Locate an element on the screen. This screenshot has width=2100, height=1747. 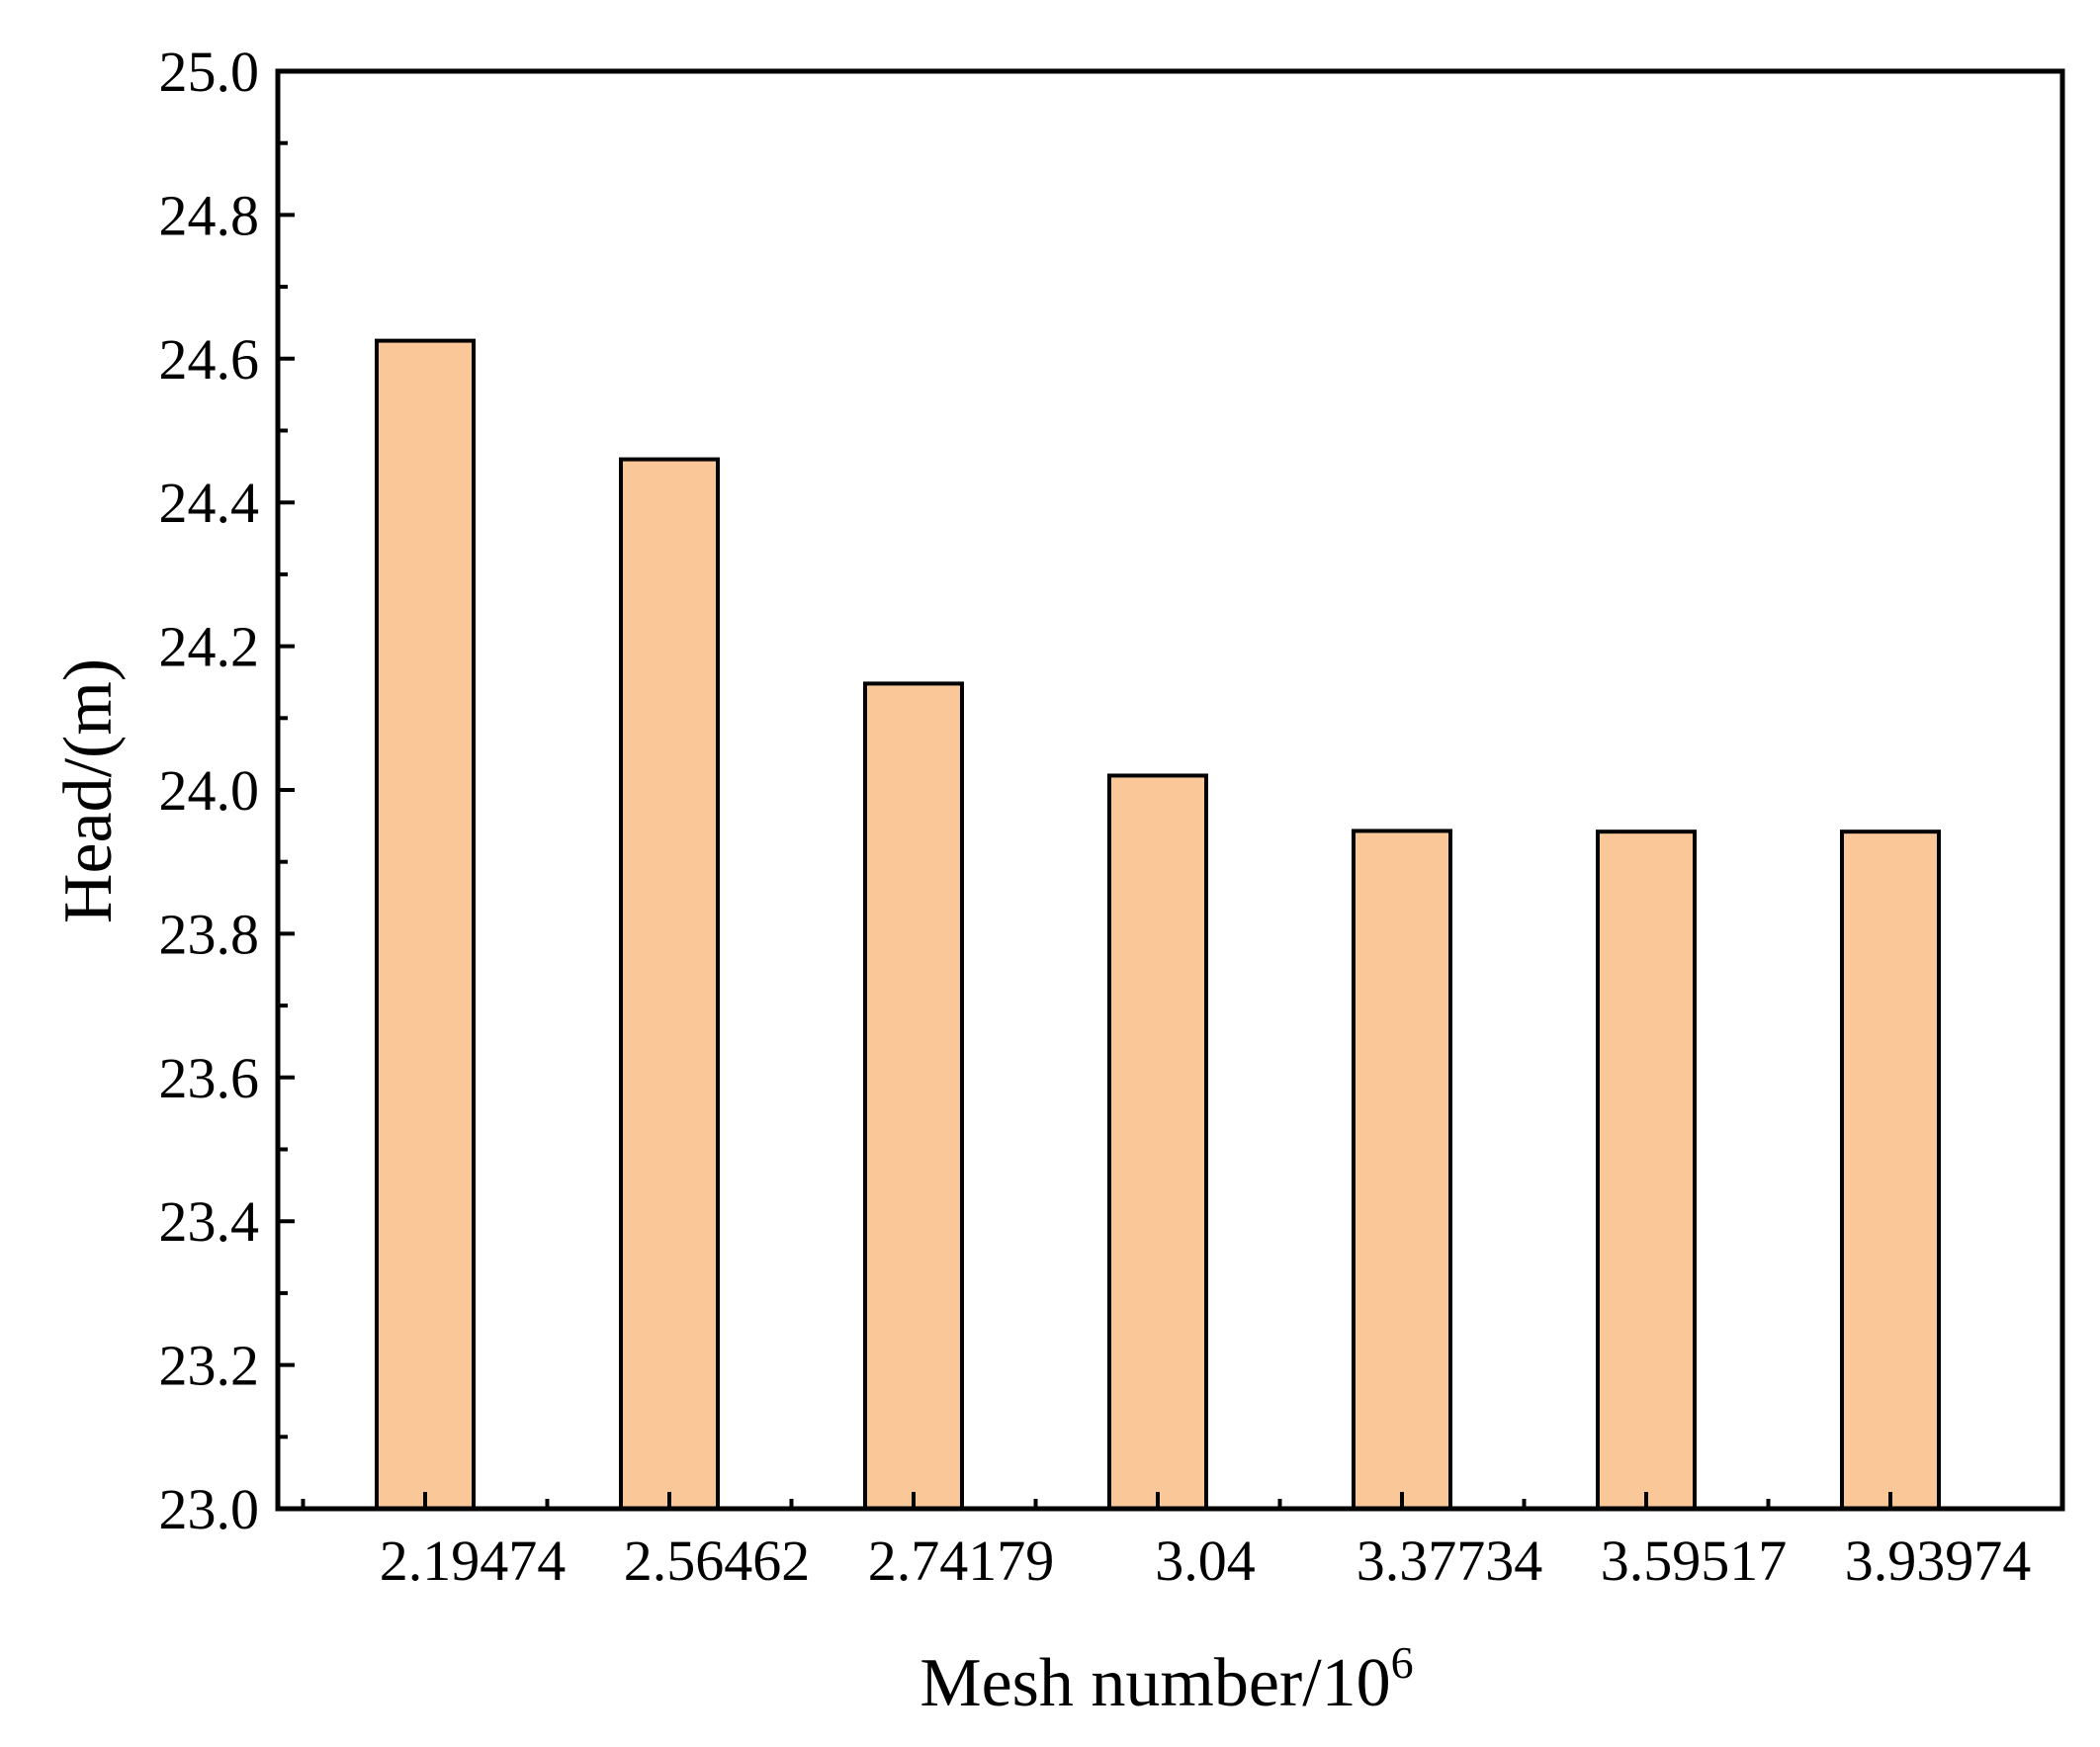
y-axis-title: Head/(m) is located at coordinates (88, 790).